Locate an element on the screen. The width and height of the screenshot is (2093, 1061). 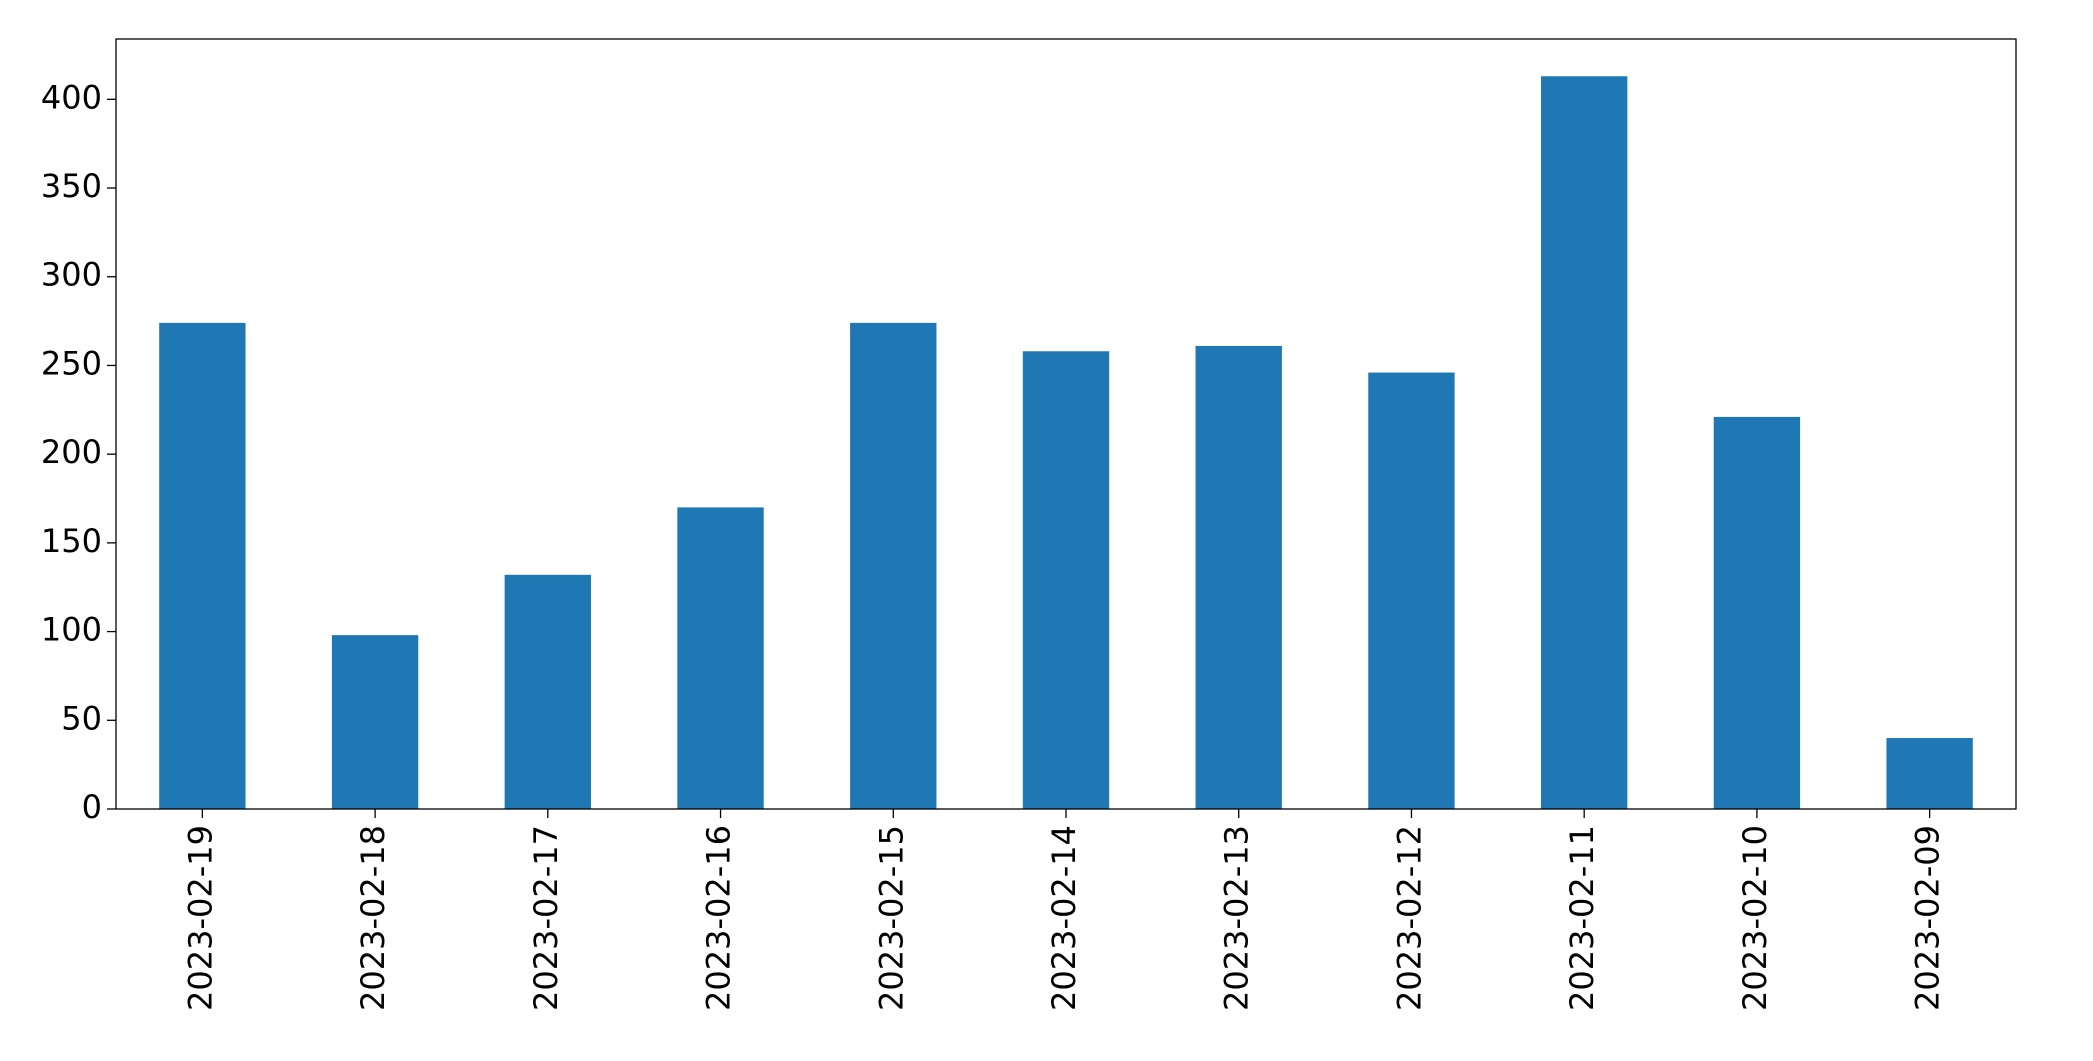
y-tick-label: 150 is located at coordinates (71, 541).